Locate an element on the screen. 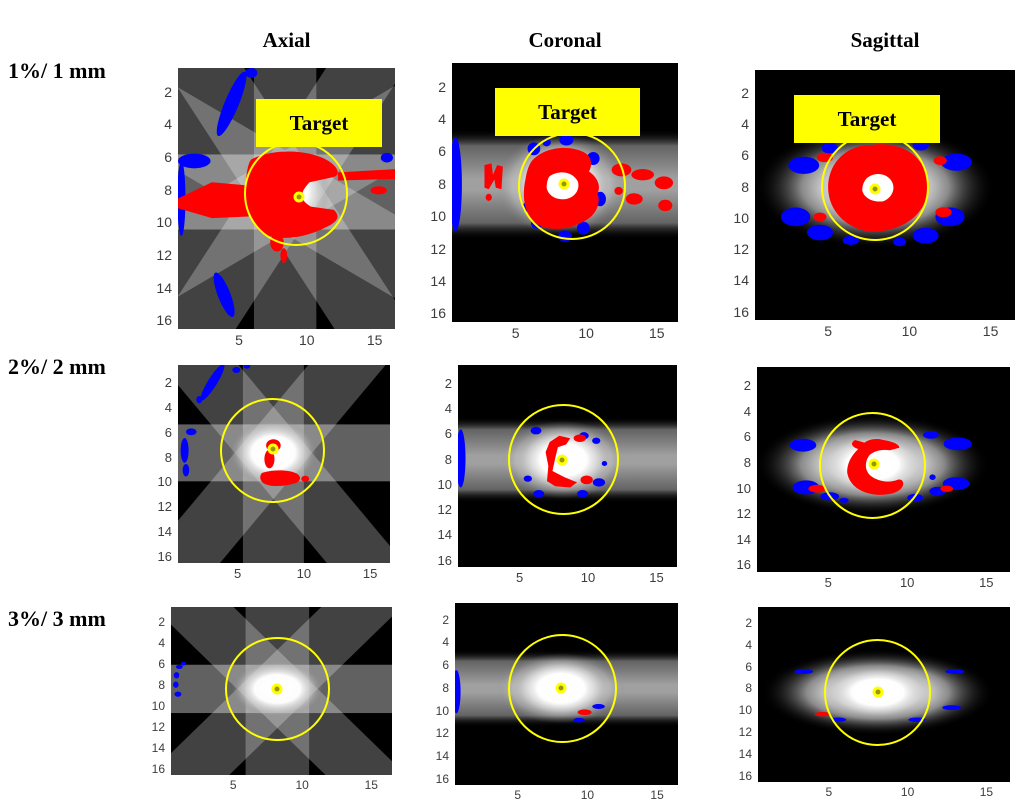  panel-axial-2pct-2mm: 2 4 6 8 10 12 14 16 5 10 15 is located at coordinates (274, 472).